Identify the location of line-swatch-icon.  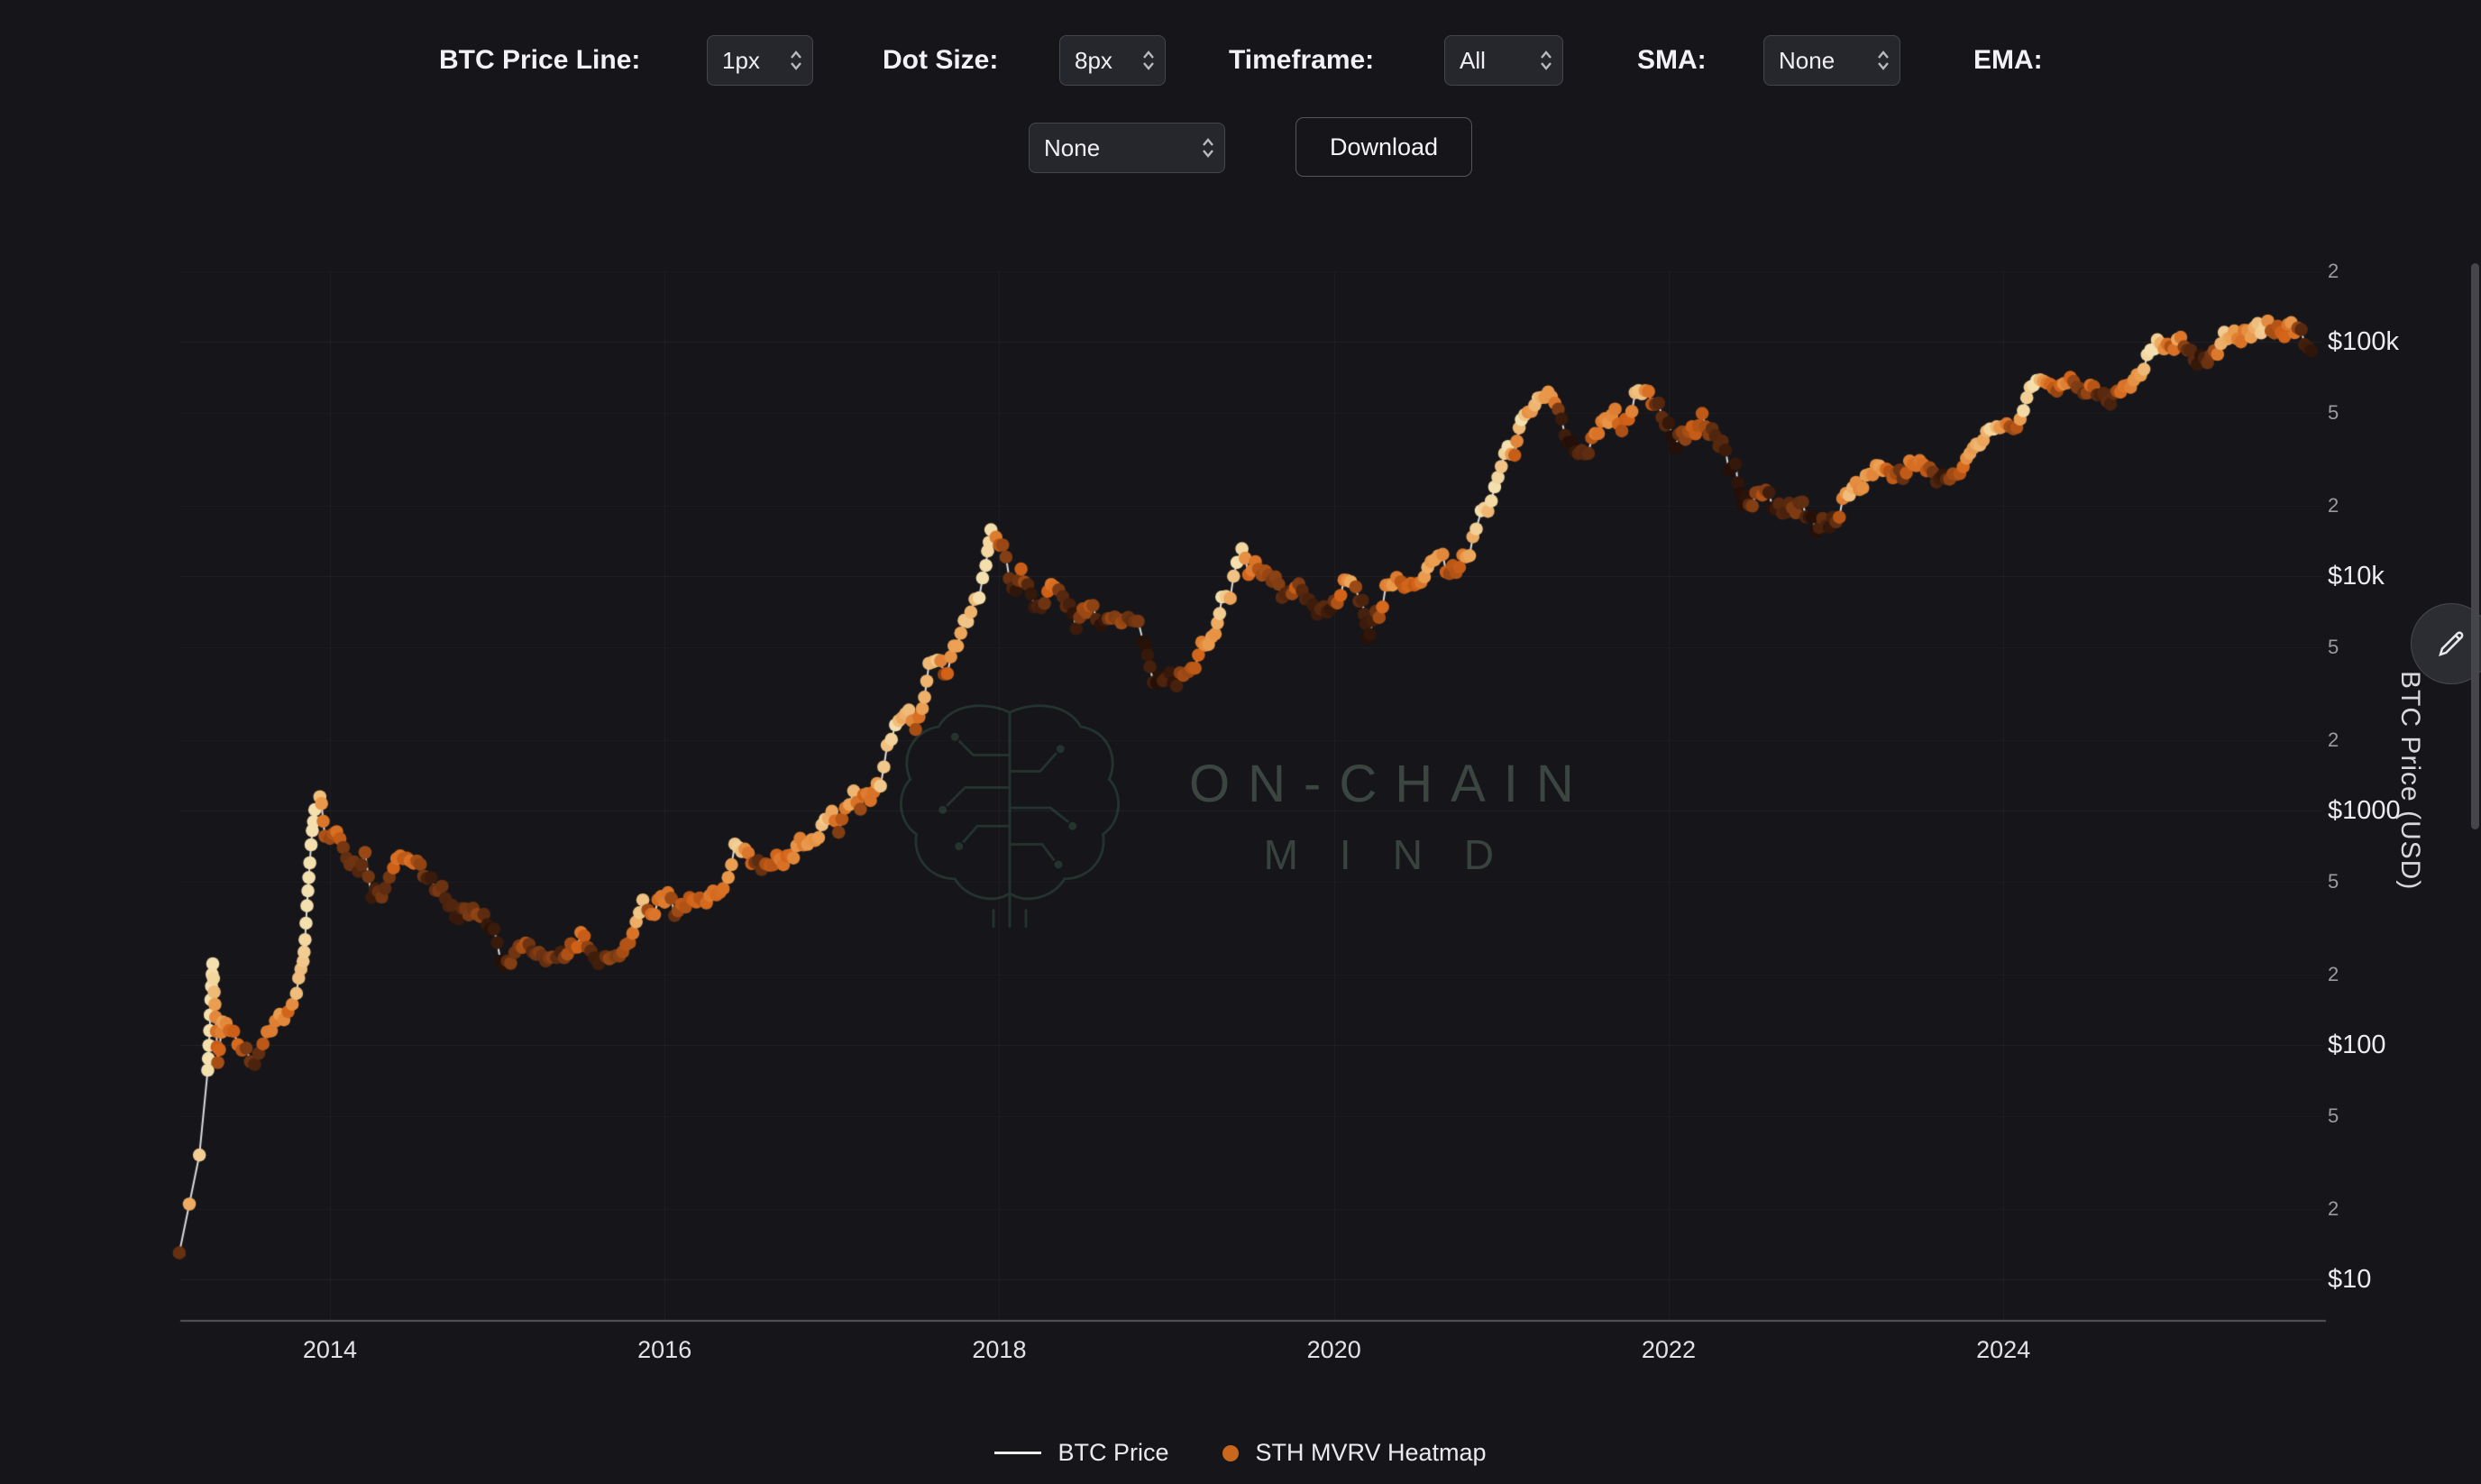
(1018, 1453).